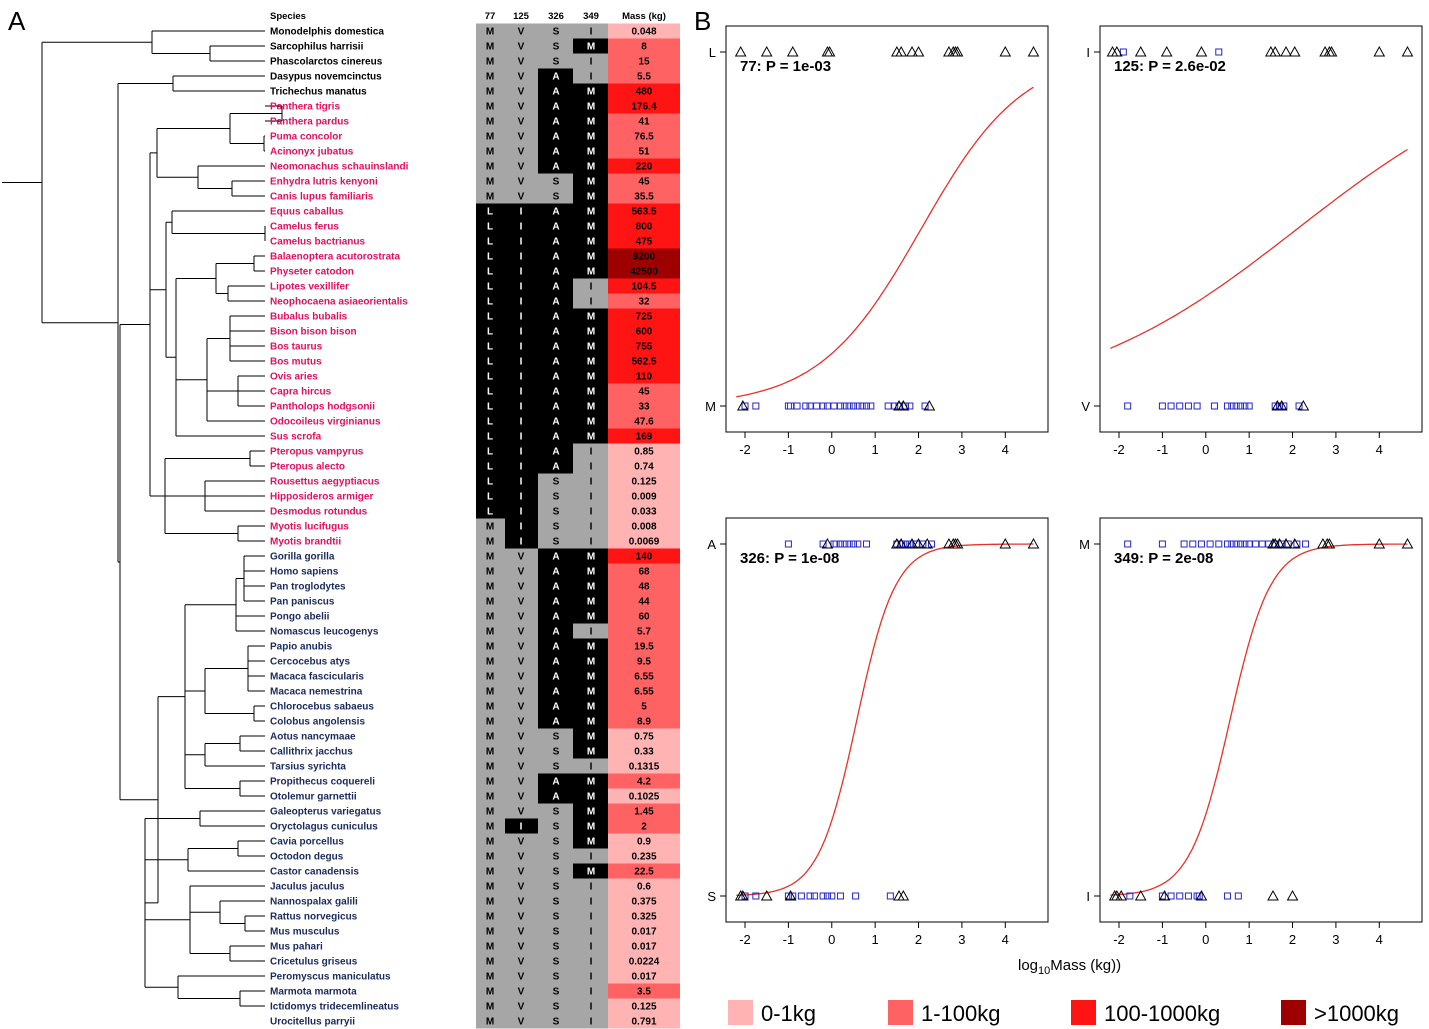 The image size is (1429, 1029). What do you see at coordinates (475, 331) in the screenshot?
I see `table-row: Bison bison bison L I A M 600` at bounding box center [475, 331].